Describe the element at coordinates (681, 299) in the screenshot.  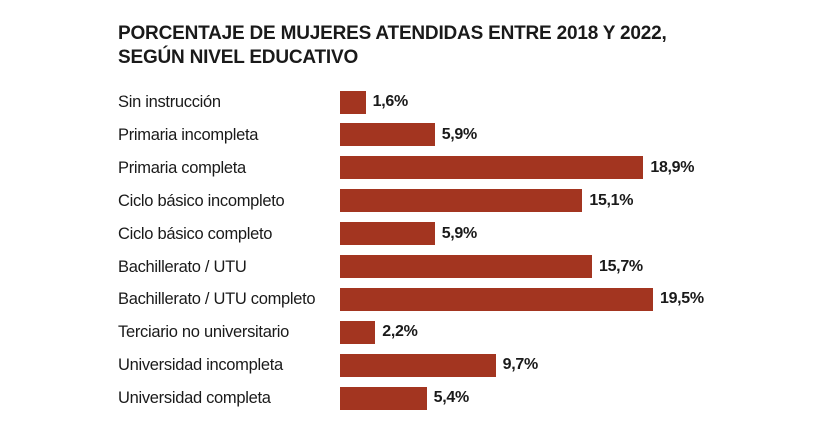
I see `value-label: 19,5%` at that location.